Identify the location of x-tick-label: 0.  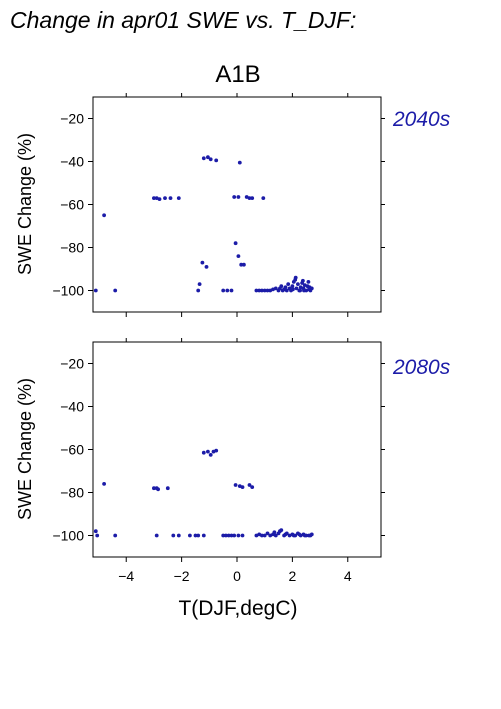
(237, 576).